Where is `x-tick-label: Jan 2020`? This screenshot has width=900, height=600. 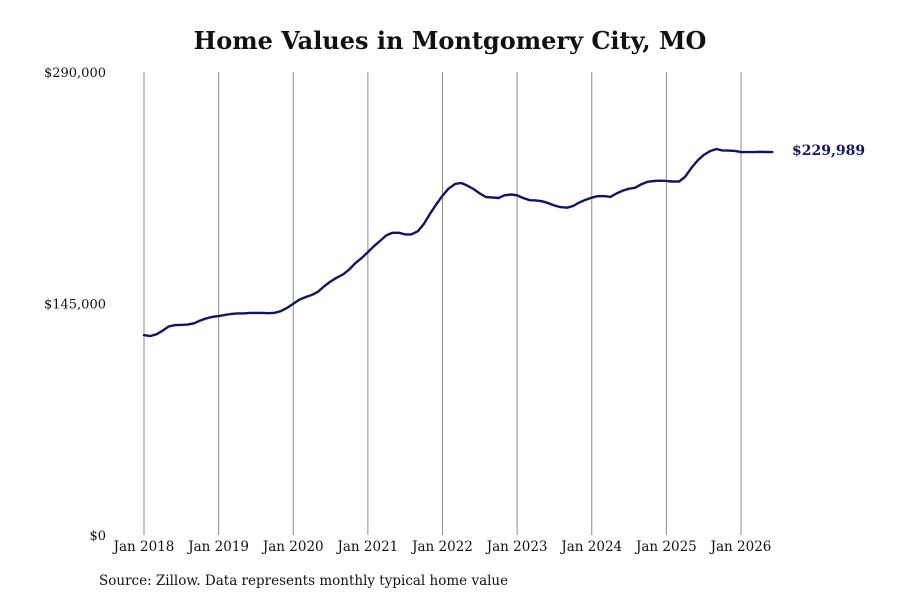
x-tick-label: Jan 2020 is located at coordinates (292, 547).